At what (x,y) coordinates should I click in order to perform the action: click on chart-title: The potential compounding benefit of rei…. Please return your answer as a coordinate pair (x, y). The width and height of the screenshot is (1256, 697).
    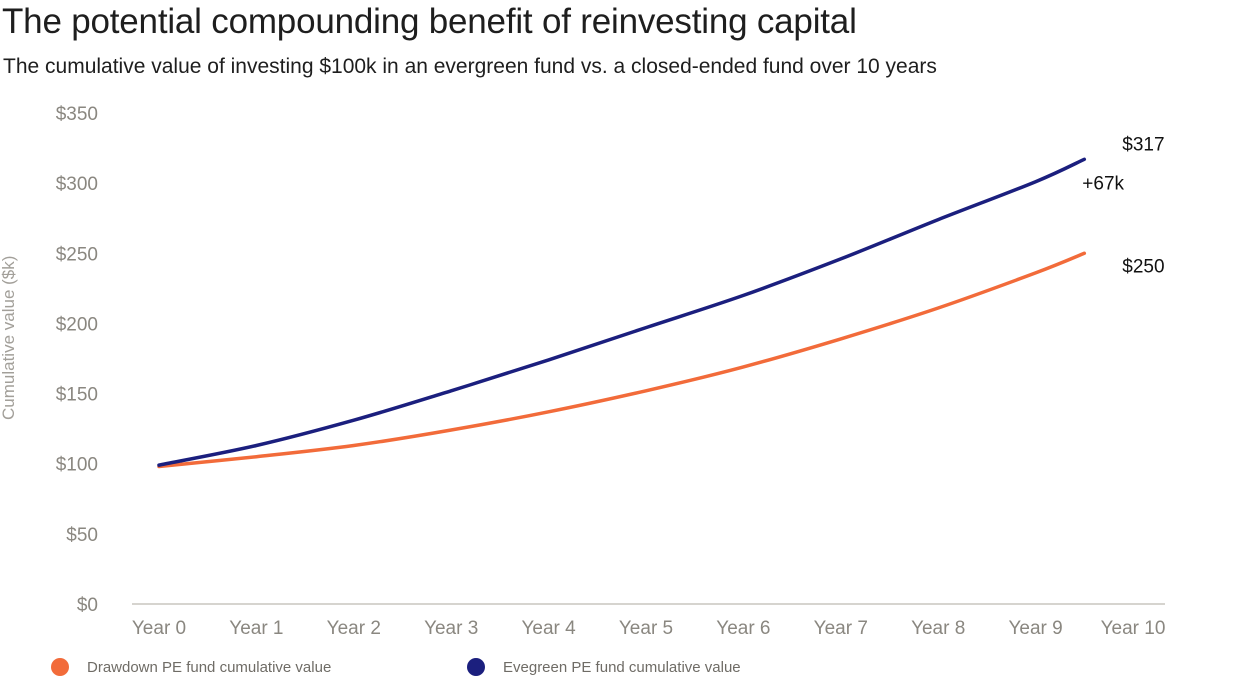
    Looking at the image, I should click on (429, 21).